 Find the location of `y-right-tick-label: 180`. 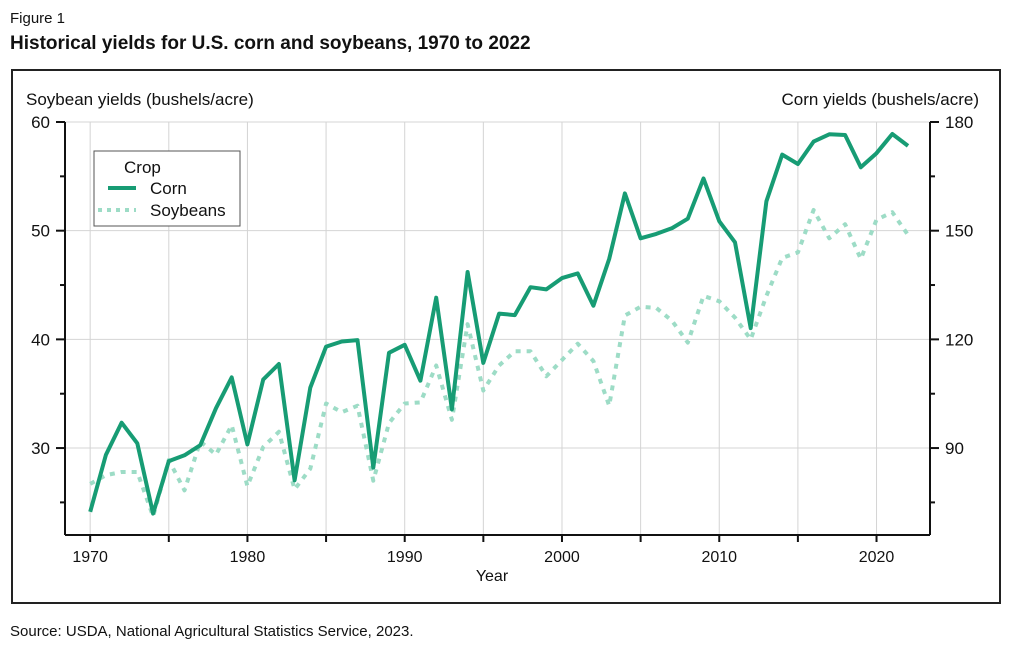

y-right-tick-label: 180 is located at coordinates (959, 122).